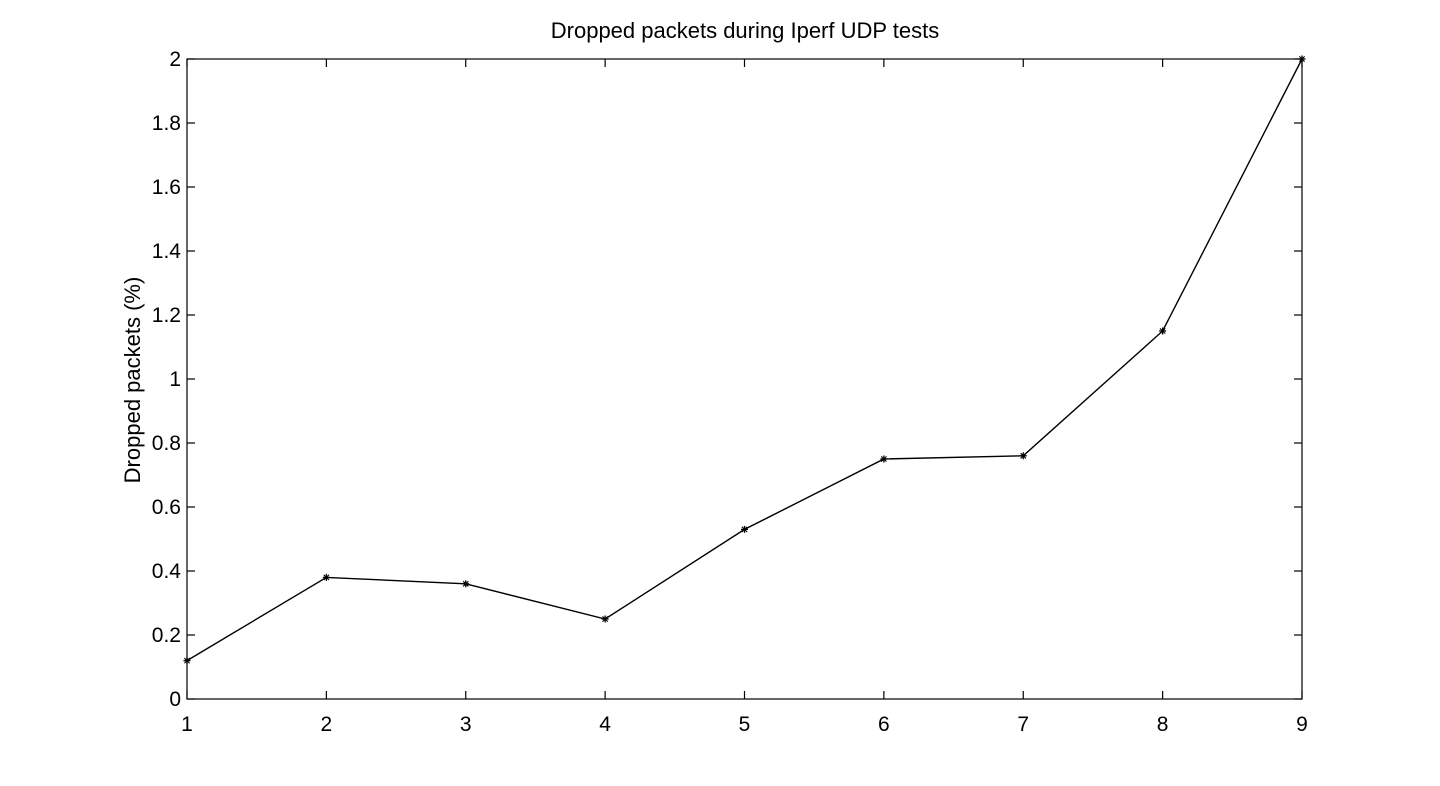  Describe the element at coordinates (166, 123) in the screenshot. I see `y-tick-label: 1.8` at that location.